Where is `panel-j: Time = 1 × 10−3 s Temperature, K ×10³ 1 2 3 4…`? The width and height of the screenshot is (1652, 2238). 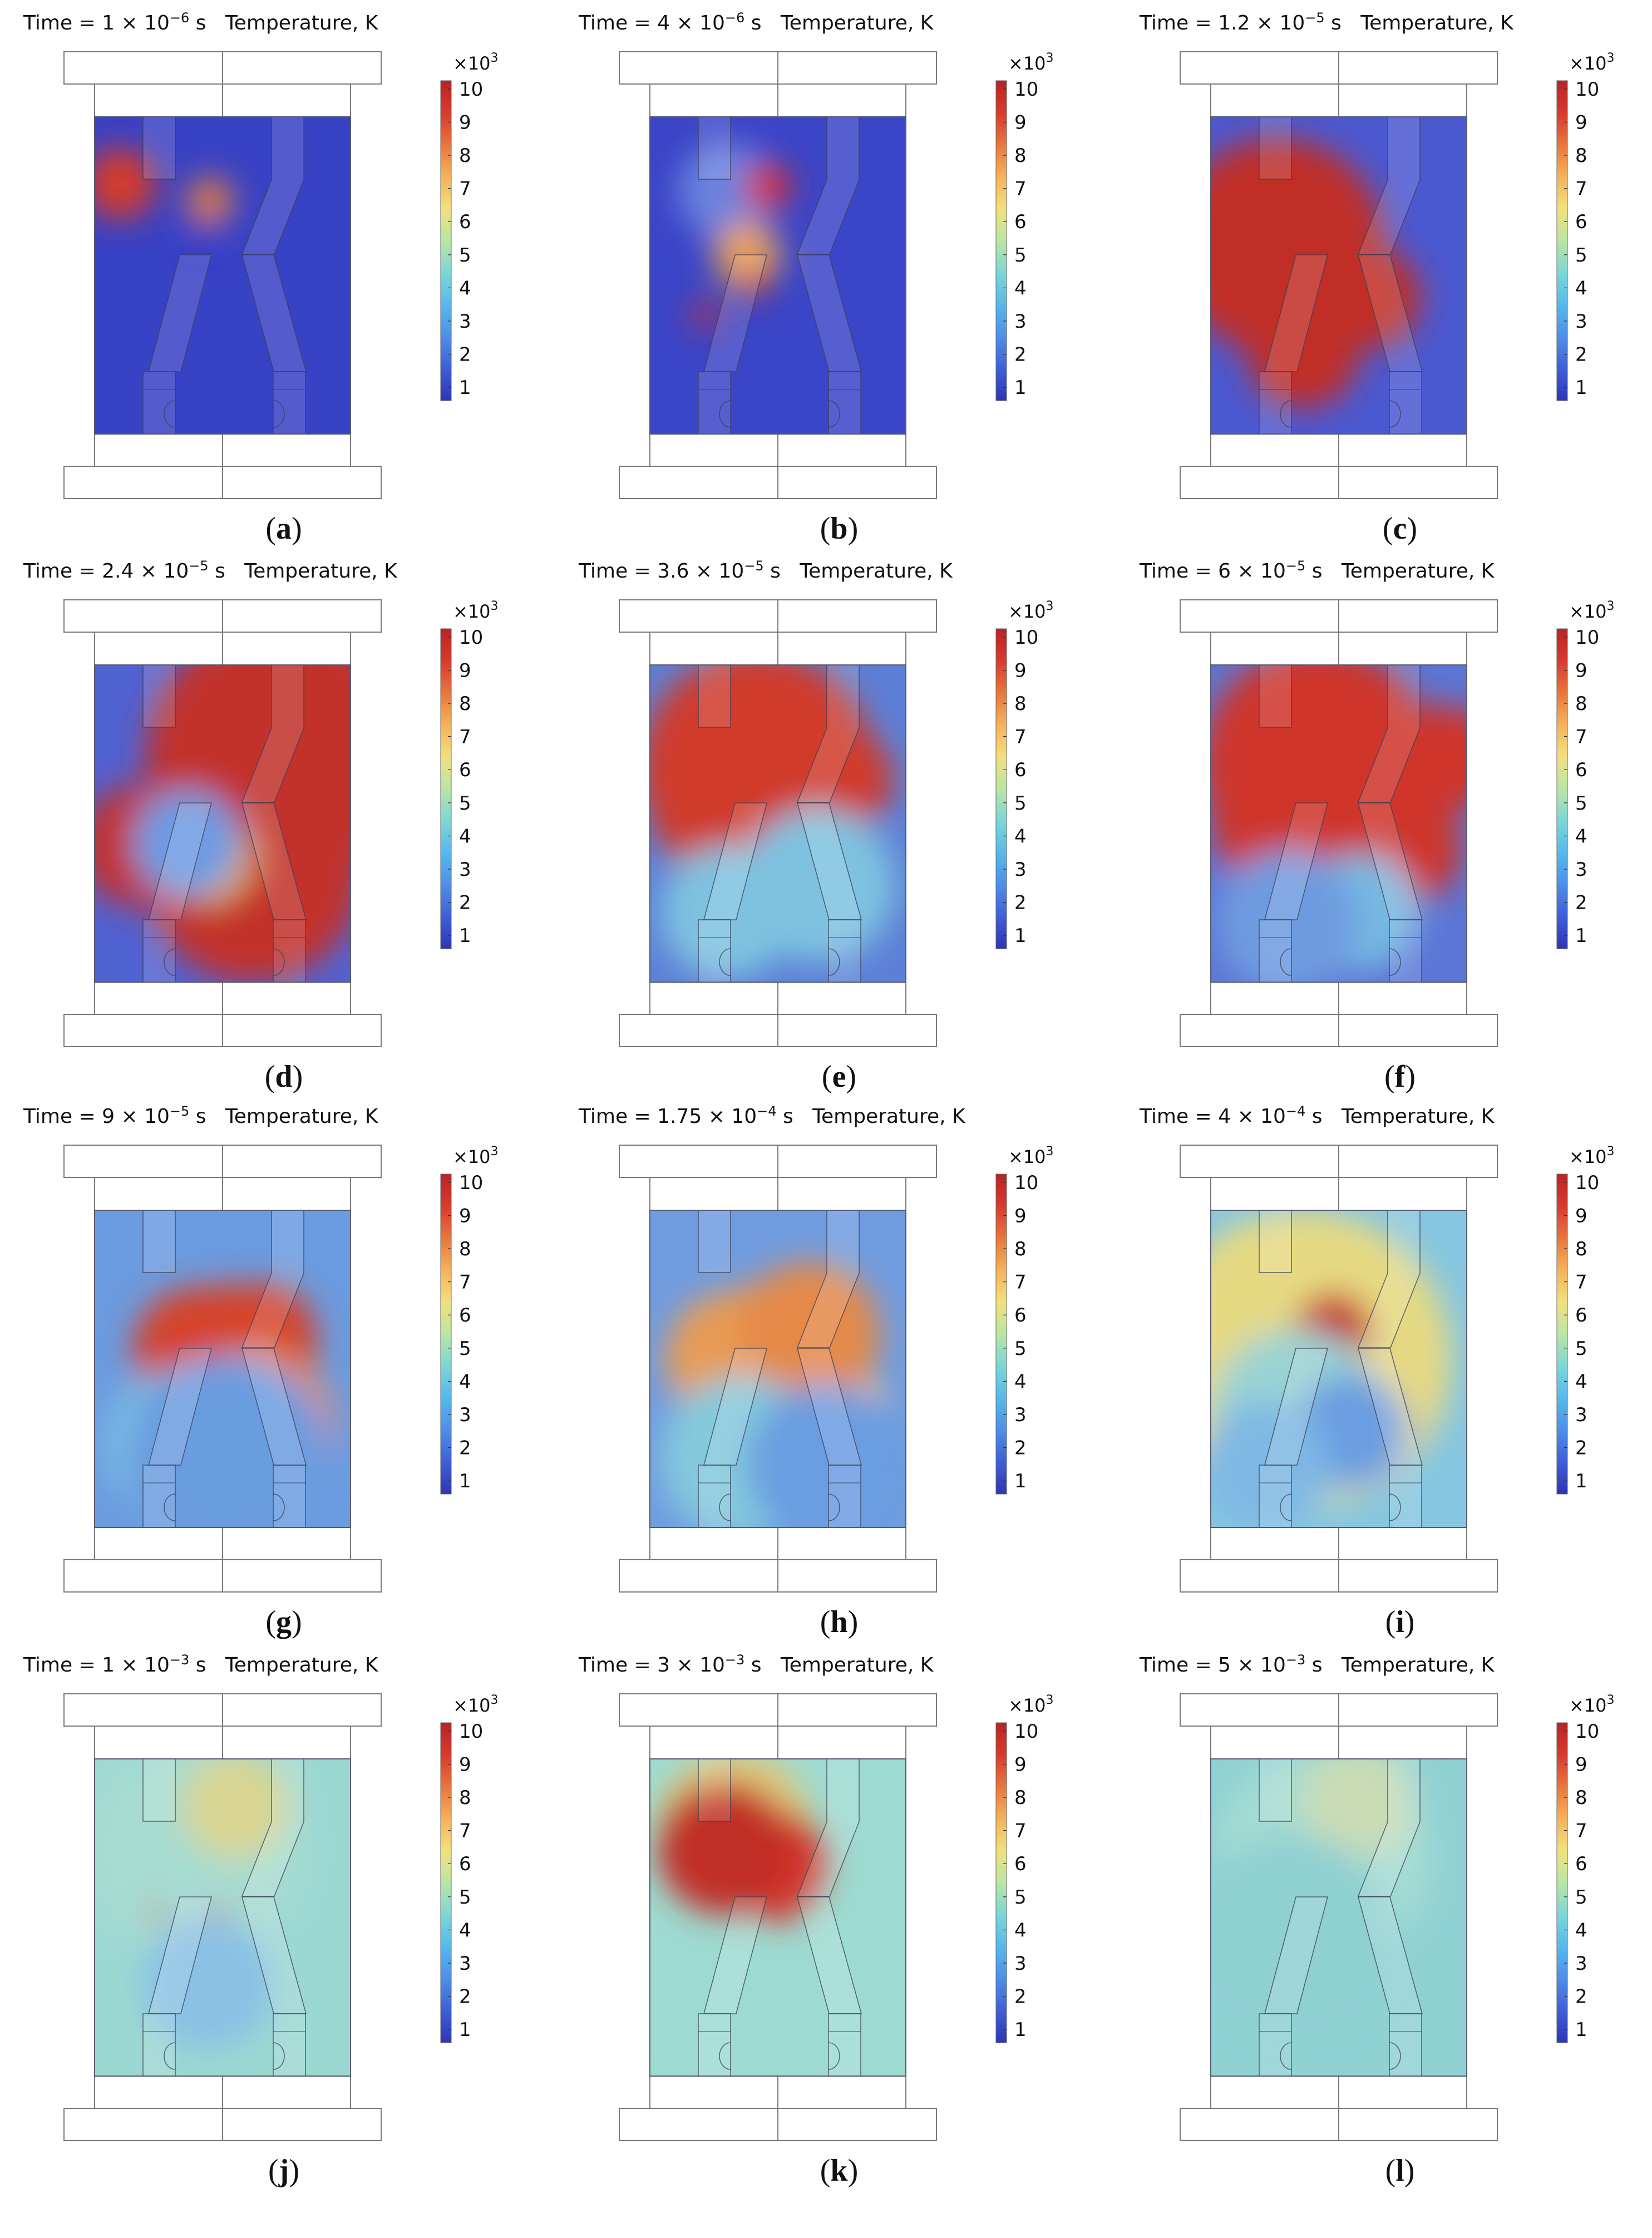 panel-j: Time = 1 × 10−3 s Temperature, K ×10³ 1 2 3 4… is located at coordinates (284, 1916).